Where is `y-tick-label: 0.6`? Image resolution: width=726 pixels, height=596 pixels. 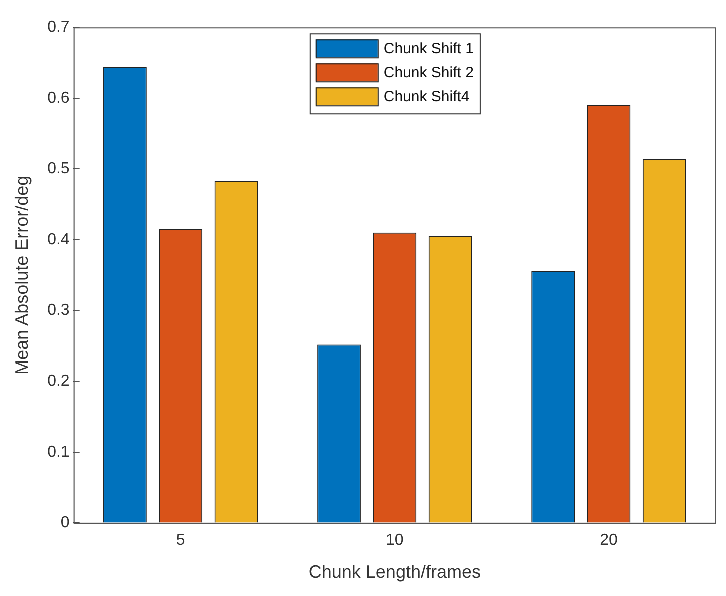 y-tick-label: 0.6 is located at coordinates (59, 98).